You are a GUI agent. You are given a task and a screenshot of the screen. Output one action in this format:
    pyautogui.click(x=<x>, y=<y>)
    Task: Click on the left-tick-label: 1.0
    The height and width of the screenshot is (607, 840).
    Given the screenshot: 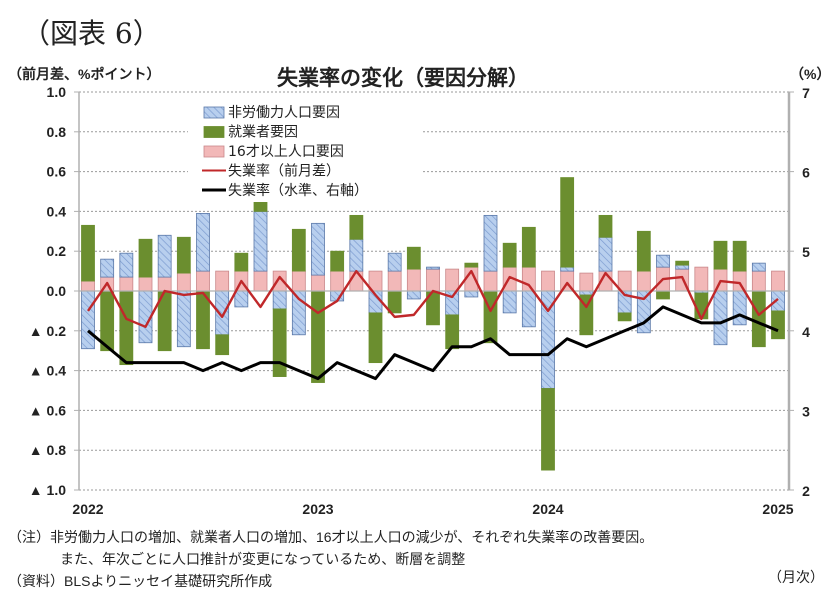 What is the action you would take?
    pyautogui.click(x=57, y=92)
    